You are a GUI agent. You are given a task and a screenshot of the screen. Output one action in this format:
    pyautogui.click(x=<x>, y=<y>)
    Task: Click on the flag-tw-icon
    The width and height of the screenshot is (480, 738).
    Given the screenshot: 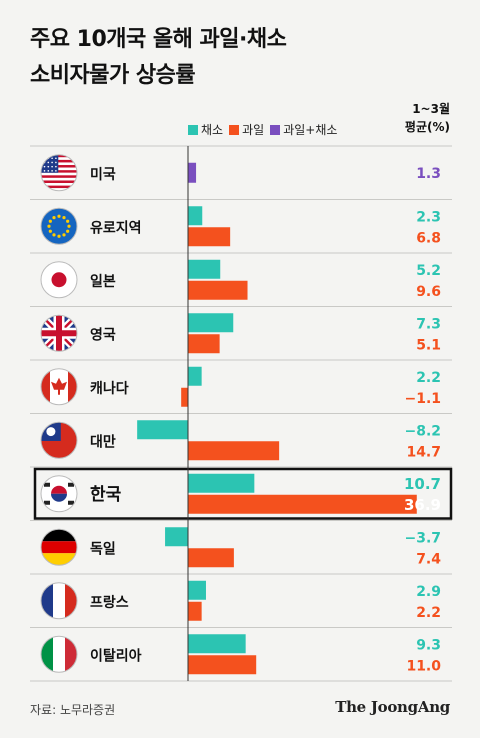 What is the action you would take?
    pyautogui.click(x=59, y=440)
    